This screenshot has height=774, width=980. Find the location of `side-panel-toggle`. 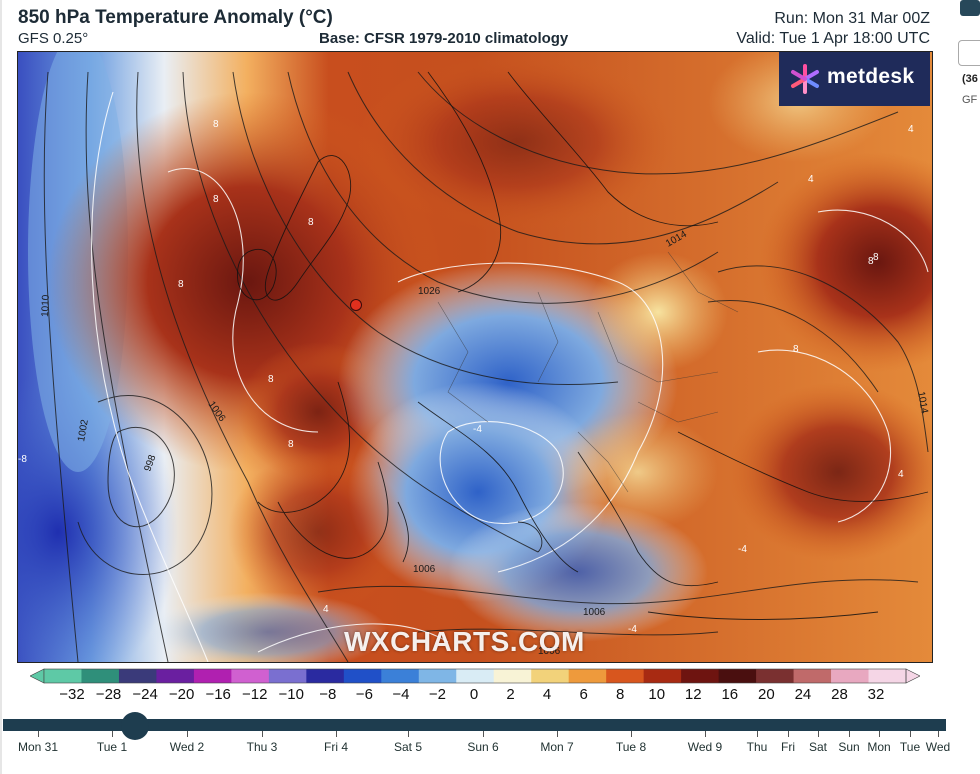

side-panel-toggle is located at coordinates (969, 53).